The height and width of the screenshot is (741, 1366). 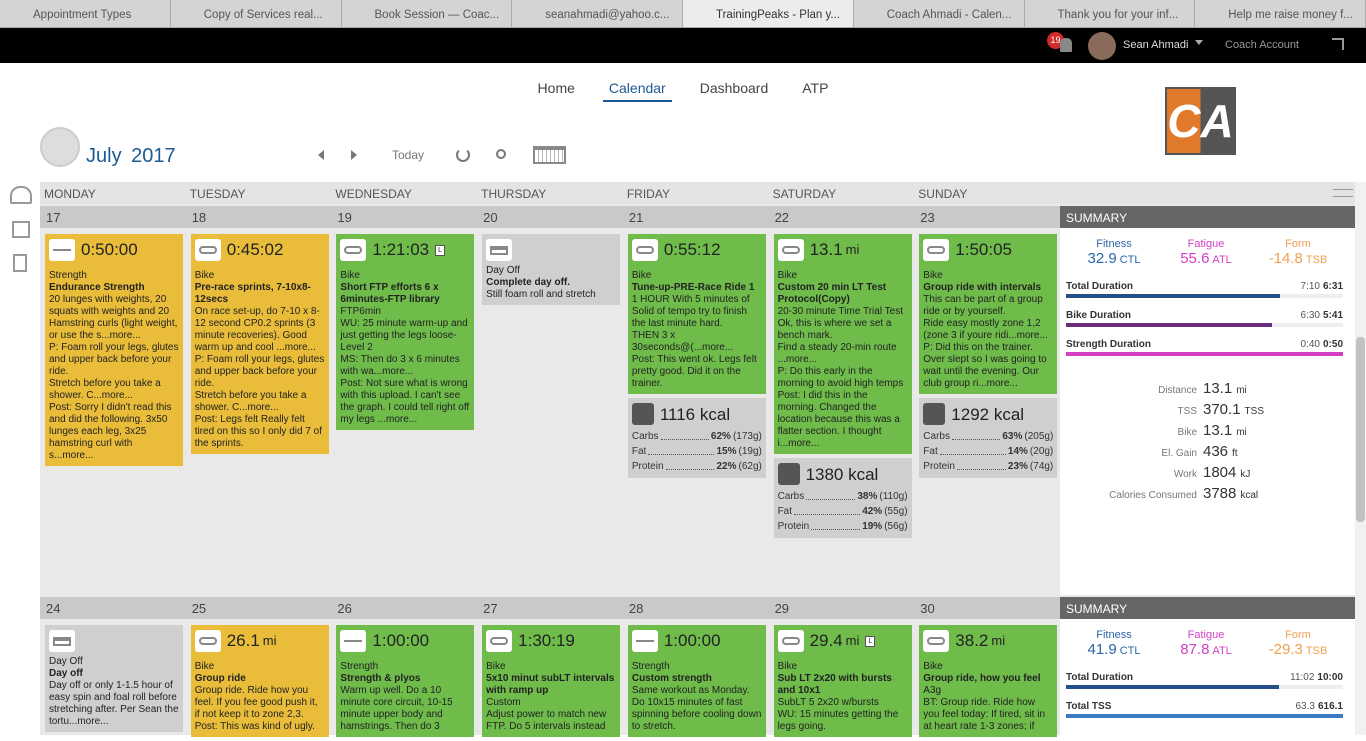 I want to click on bike-icon, so click(x=499, y=641).